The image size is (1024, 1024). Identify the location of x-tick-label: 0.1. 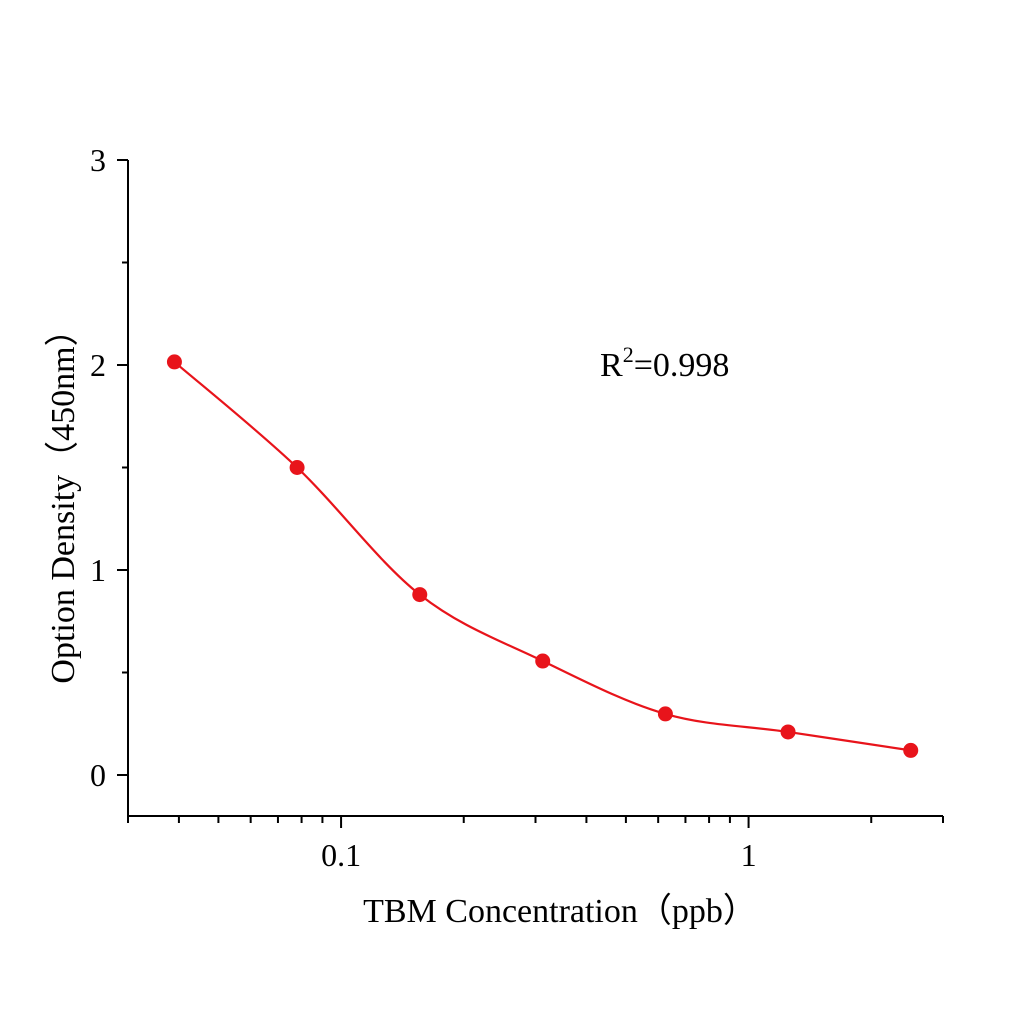
(341, 855).